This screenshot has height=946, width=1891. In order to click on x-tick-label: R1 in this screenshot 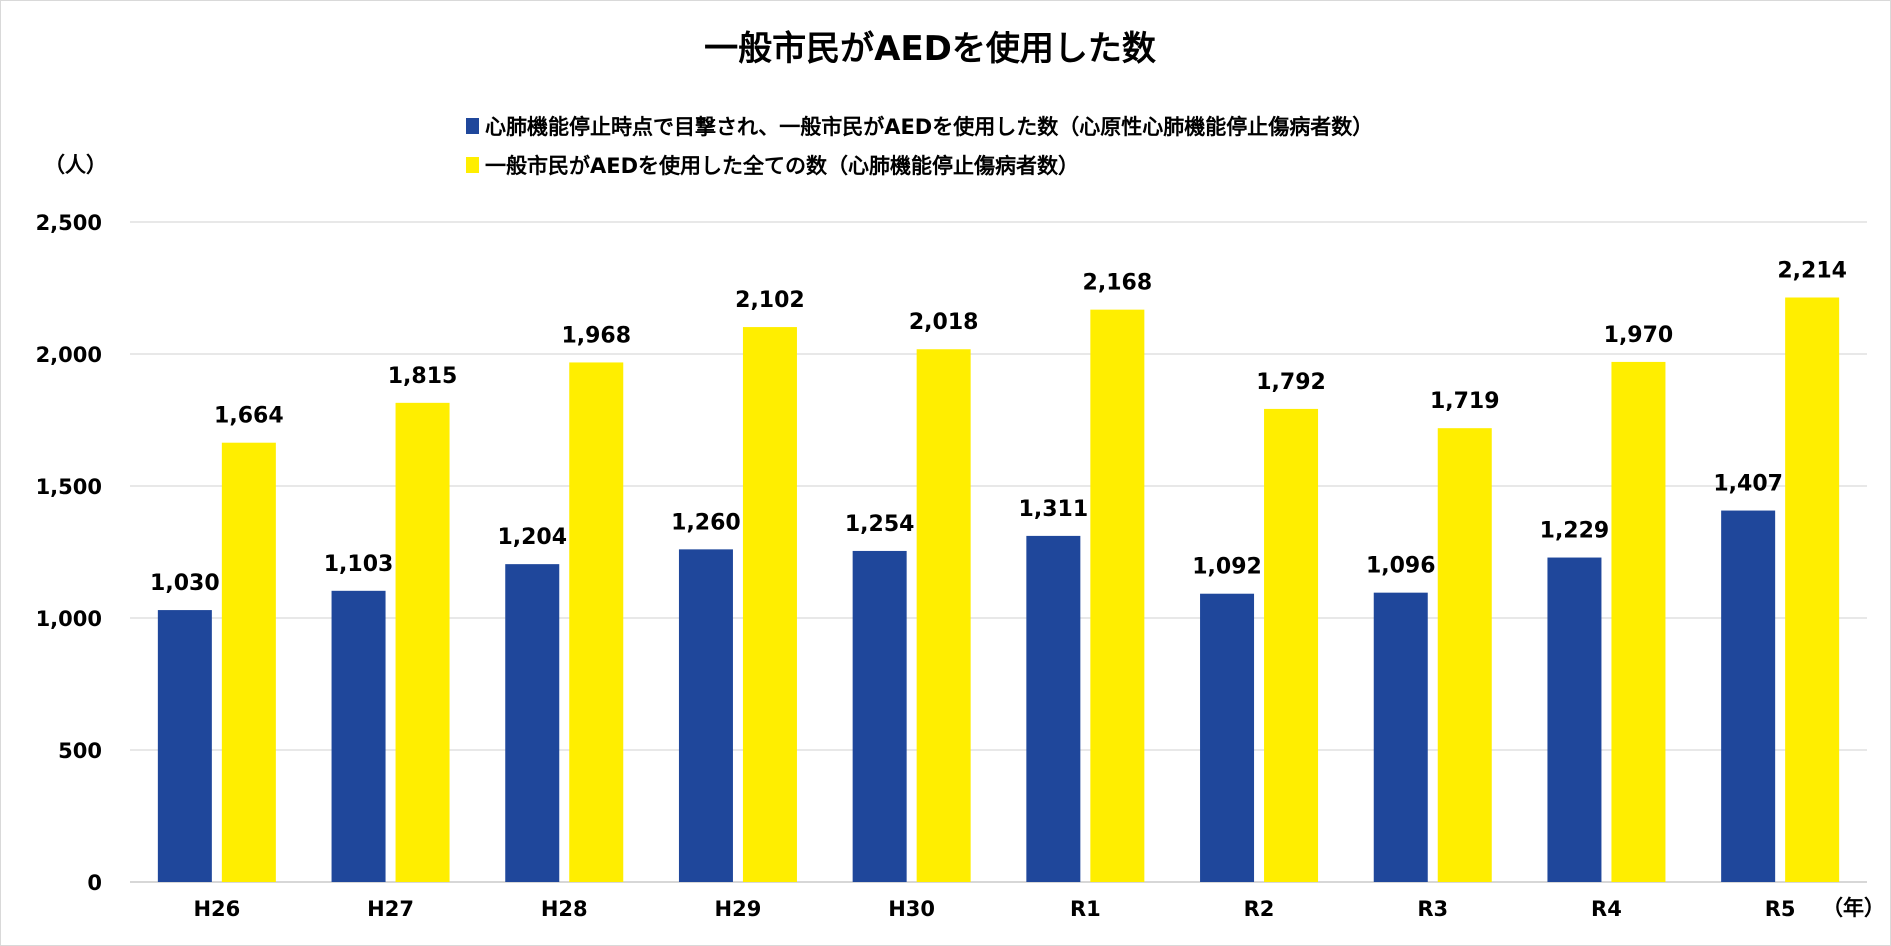, I will do `click(1085, 909)`.